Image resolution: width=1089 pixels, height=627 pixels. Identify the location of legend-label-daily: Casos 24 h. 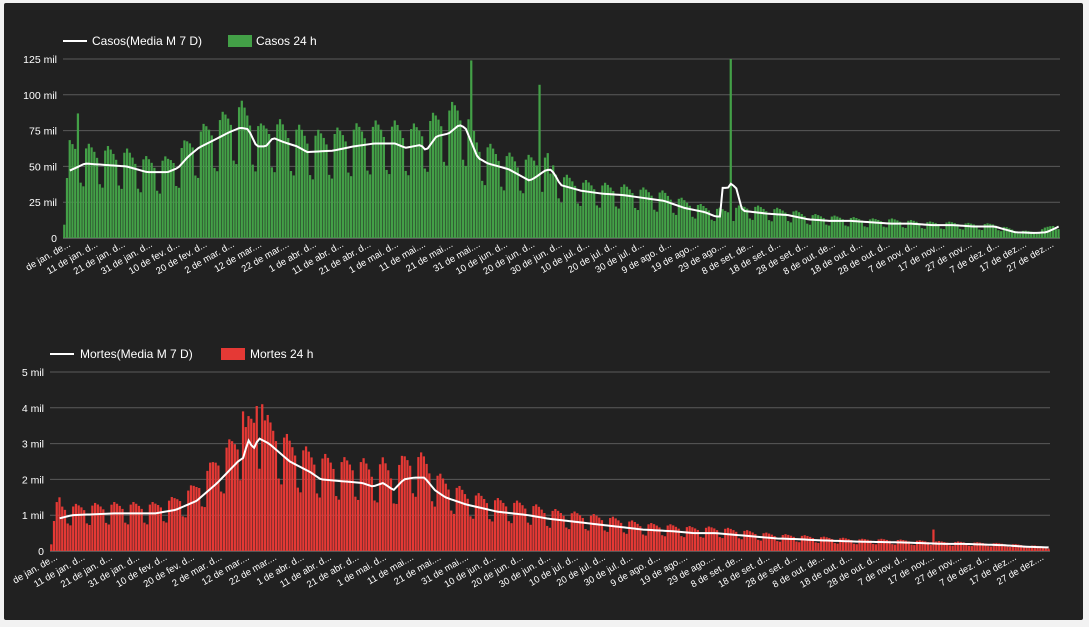
(286, 41).